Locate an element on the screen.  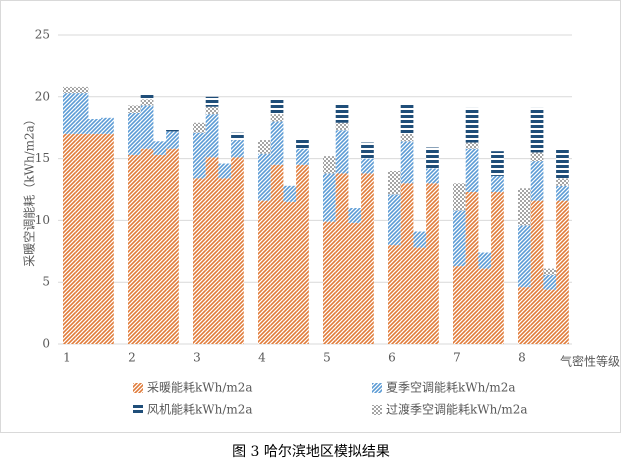
x-tick-label: 6 is located at coordinates (392, 358).